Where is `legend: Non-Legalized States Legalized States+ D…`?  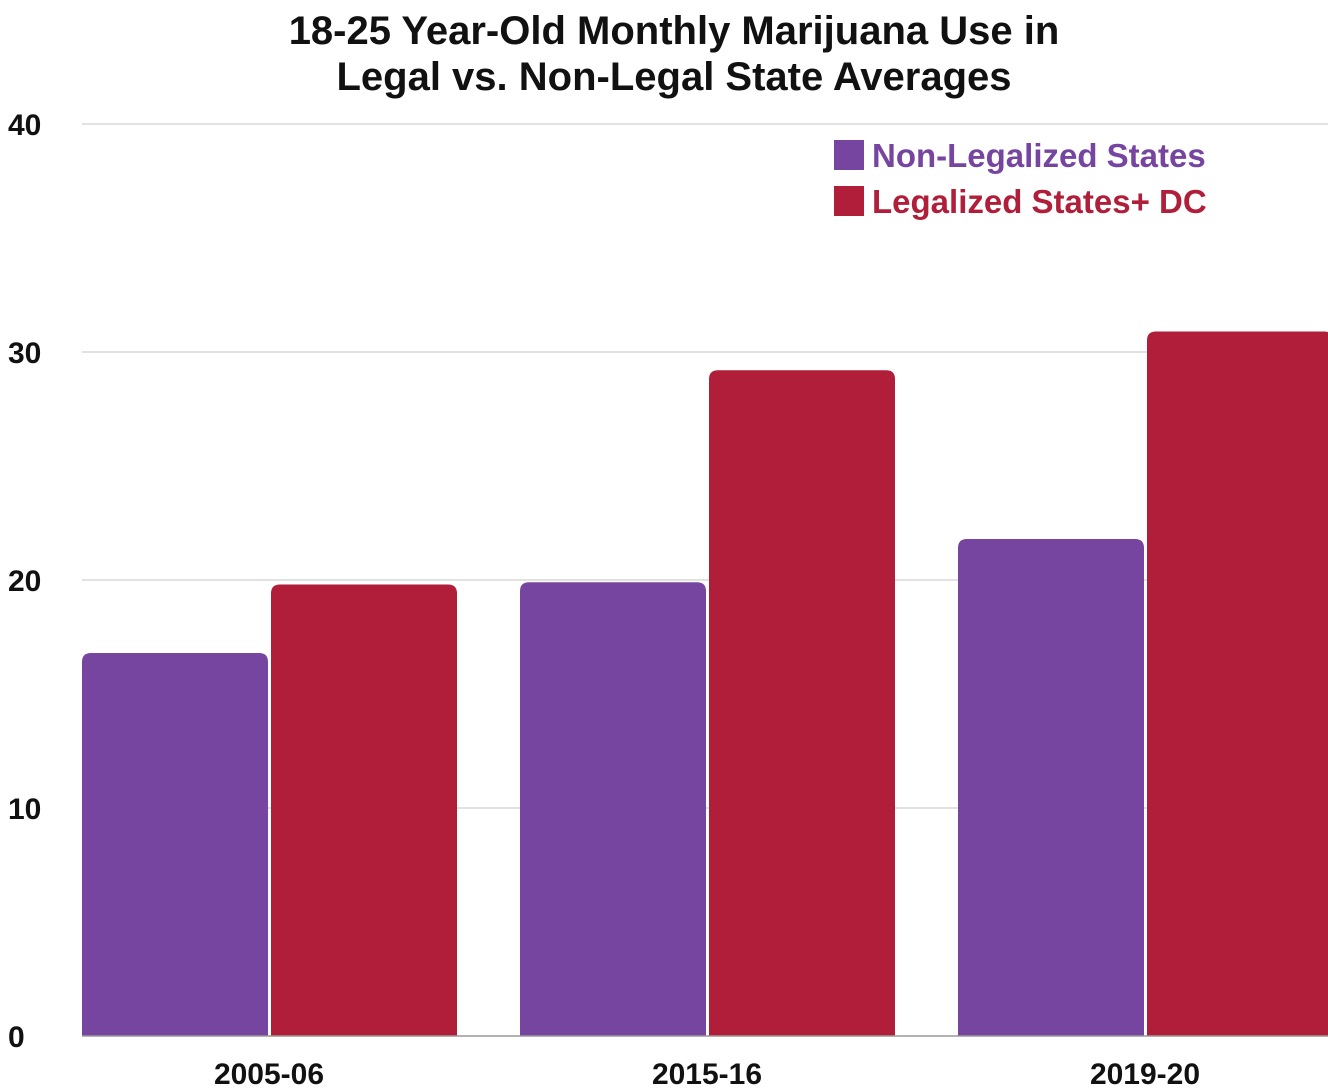 legend: Non-Legalized States Legalized States+ D… is located at coordinates (1020, 178).